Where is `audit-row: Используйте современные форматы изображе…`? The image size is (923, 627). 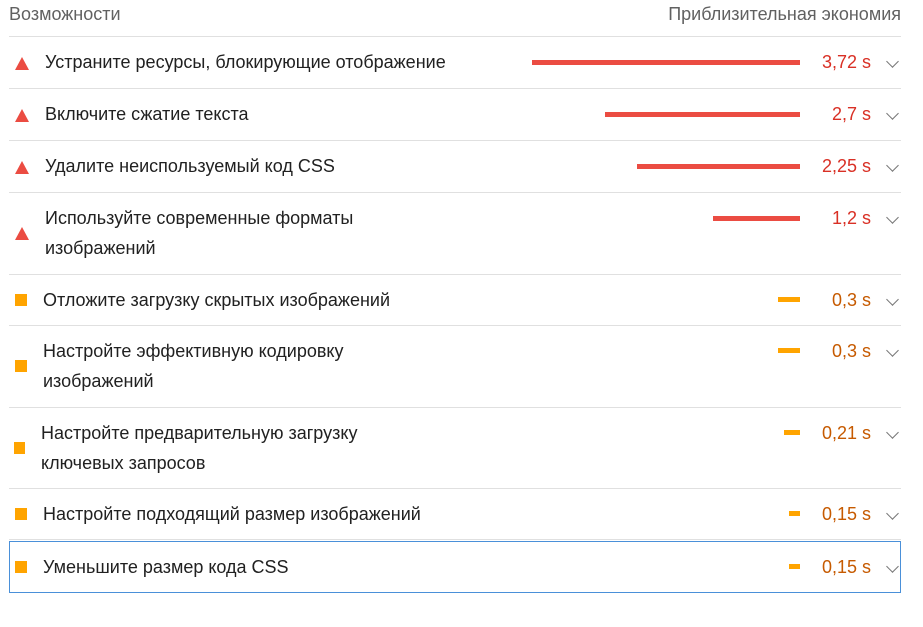 audit-row: Используйте современные форматы изображе… is located at coordinates (455, 234).